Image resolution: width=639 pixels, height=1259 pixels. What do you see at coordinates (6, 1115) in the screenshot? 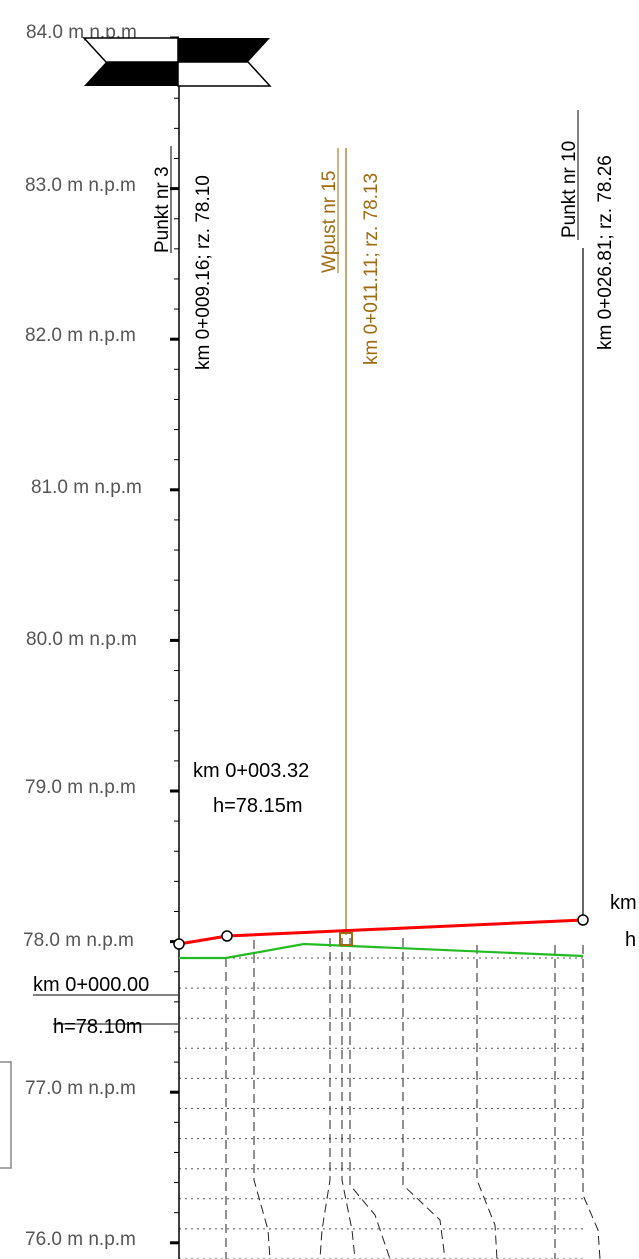
I see `frame-bracket` at bounding box center [6, 1115].